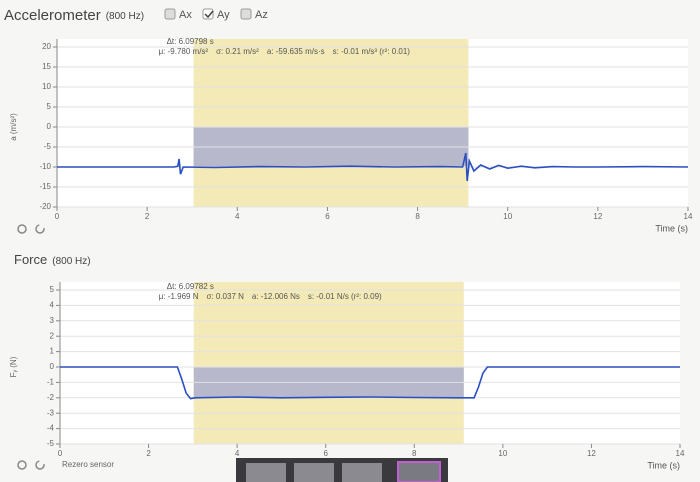 This screenshot has width=700, height=482. I want to click on y-tick-label: -3, so click(51, 412).